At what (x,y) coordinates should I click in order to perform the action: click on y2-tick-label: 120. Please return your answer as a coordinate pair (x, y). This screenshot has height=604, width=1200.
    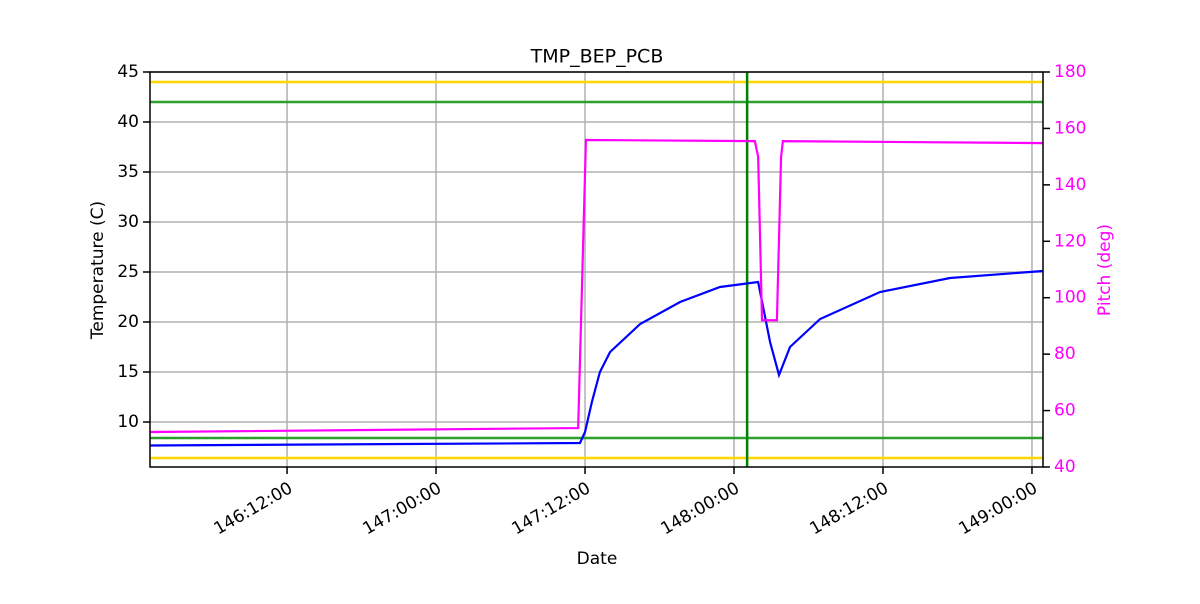
    Looking at the image, I should click on (1070, 241).